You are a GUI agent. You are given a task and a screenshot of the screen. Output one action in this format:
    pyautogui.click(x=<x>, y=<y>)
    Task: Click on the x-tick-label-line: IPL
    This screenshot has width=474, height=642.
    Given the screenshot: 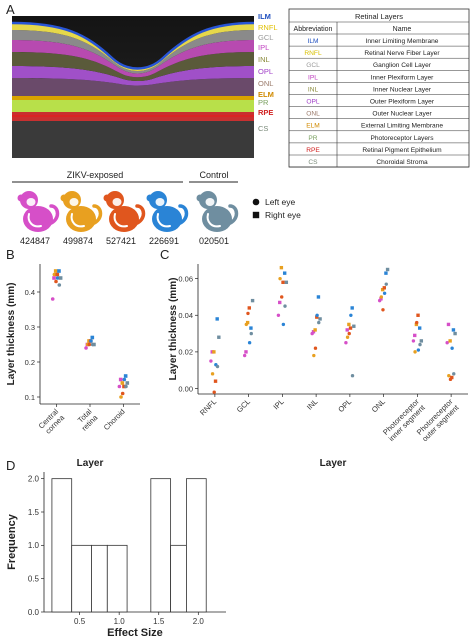 What is the action you would take?
    pyautogui.click(x=278, y=404)
    